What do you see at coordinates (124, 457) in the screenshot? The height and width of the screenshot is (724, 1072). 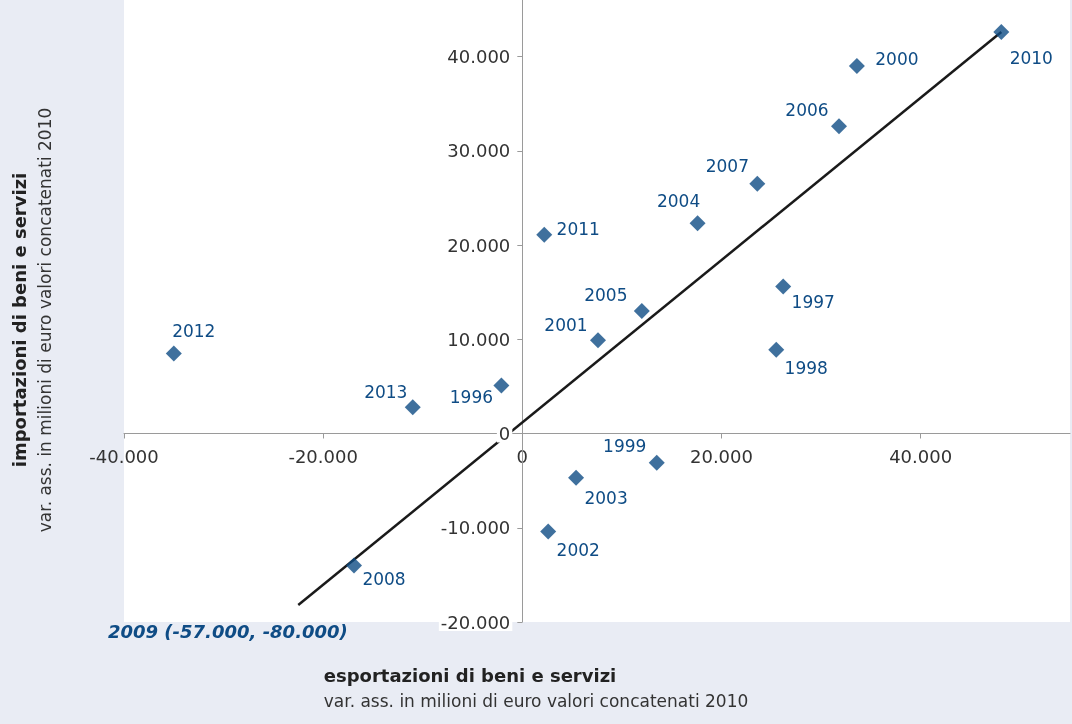 I see `x-tick-label: -40.000` at bounding box center [124, 457].